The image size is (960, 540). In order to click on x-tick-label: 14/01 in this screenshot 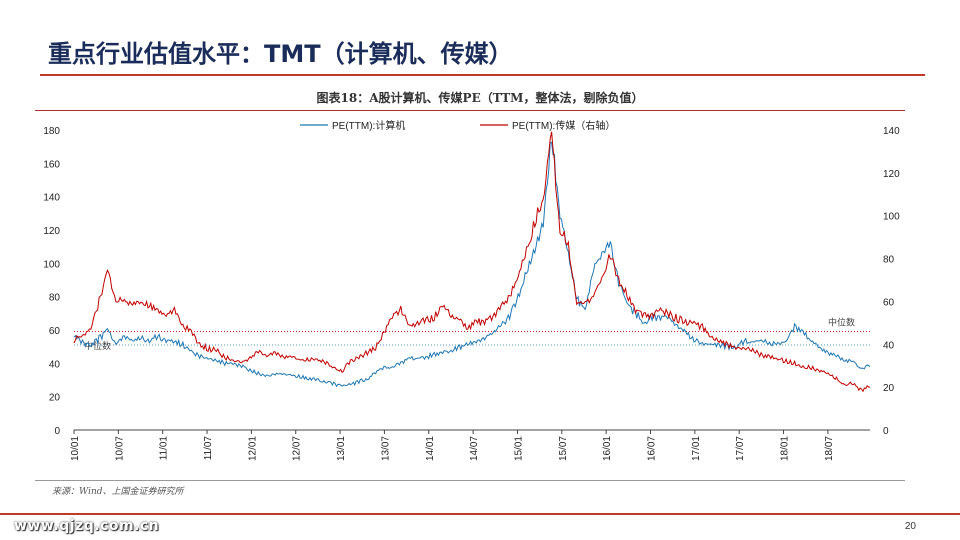, I will do `click(430, 448)`.